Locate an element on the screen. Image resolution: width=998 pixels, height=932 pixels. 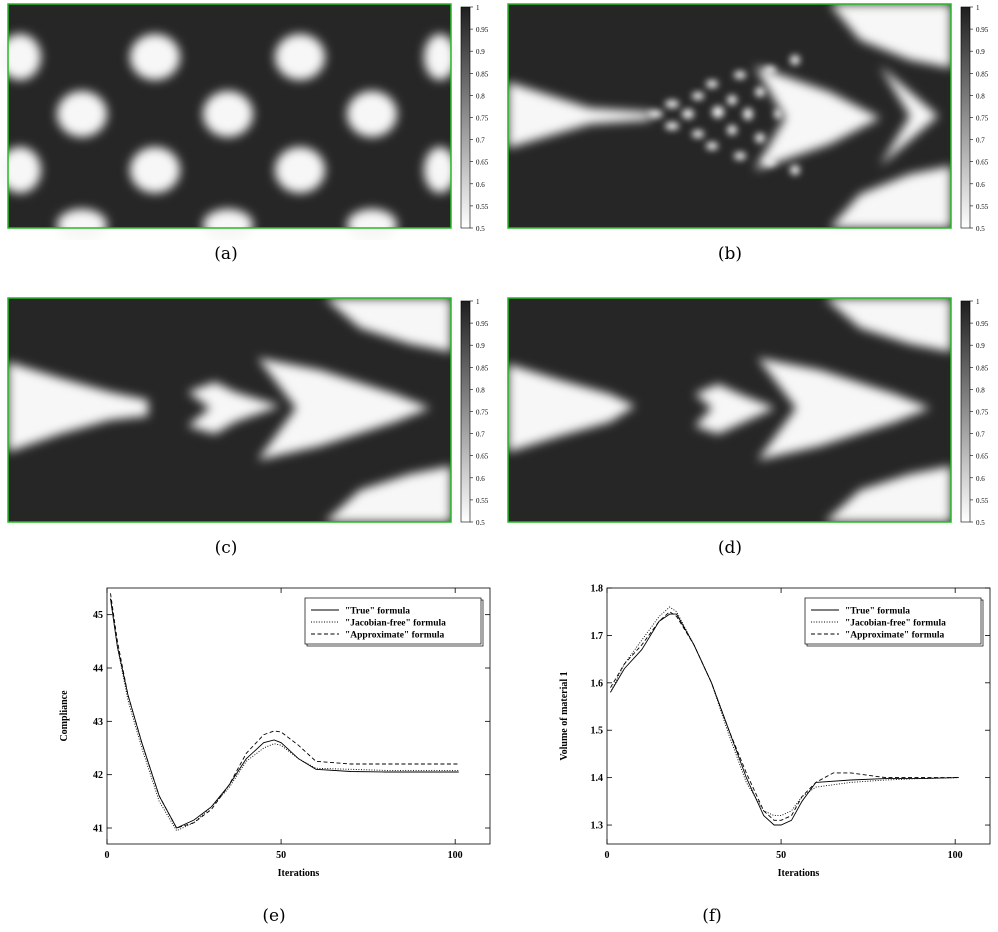
density-image-b: 1 0.95 0.9 0.85 0.8 0.75 0.7 0.65 0.6 0.55 0.5 is located at coordinates (748, 118).